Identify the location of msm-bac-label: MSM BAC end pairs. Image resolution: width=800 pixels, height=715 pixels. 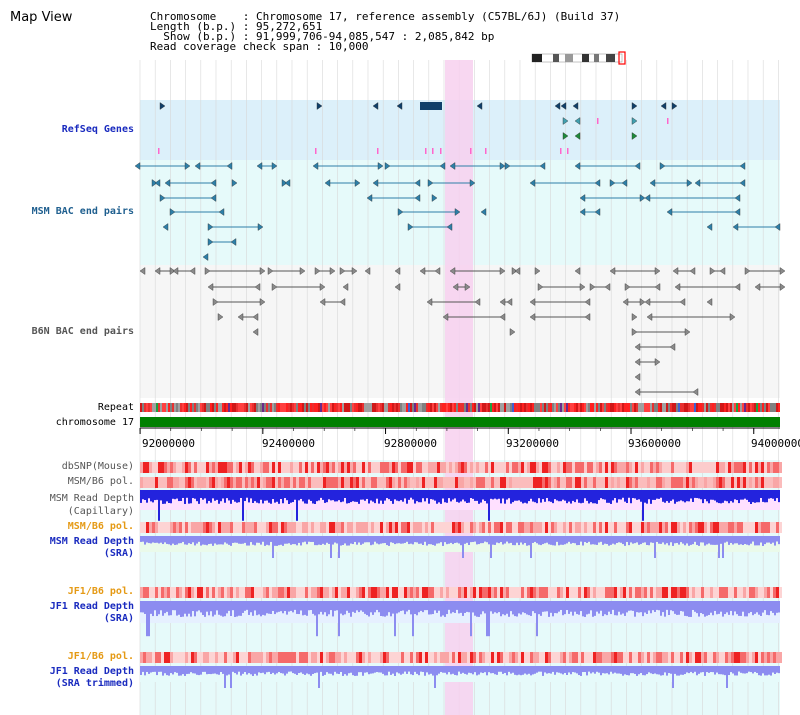
(82, 211).